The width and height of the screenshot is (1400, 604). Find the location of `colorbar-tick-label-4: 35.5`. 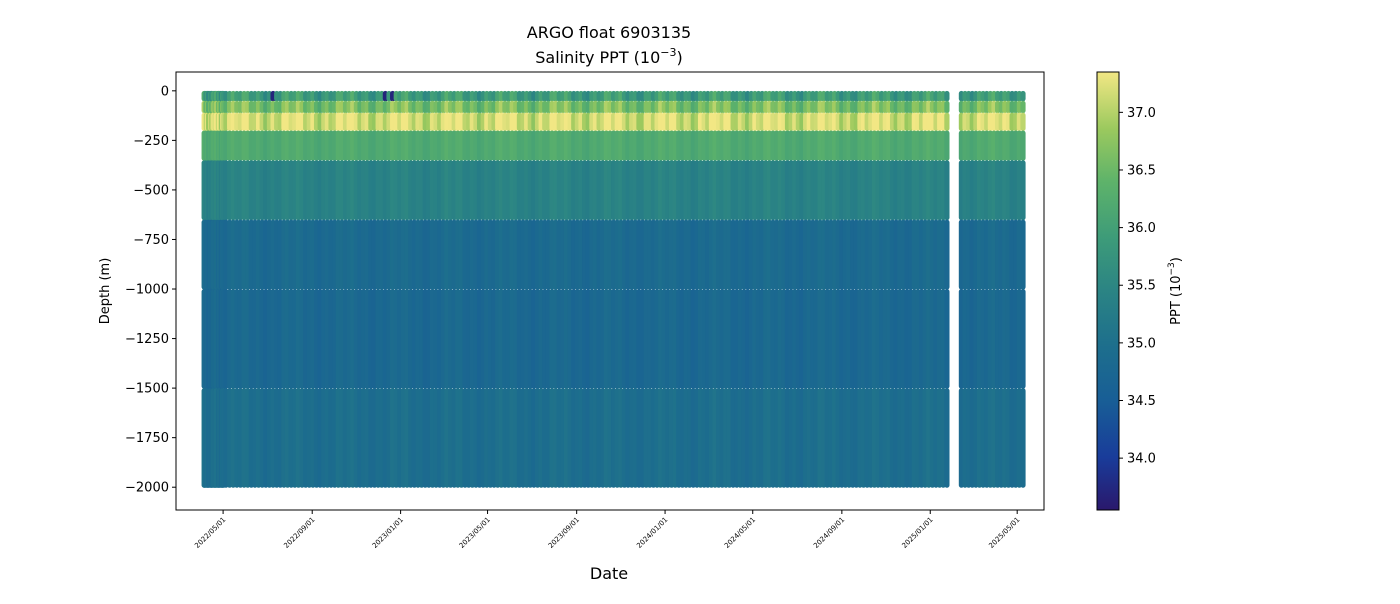

colorbar-tick-label-4: 35.5 is located at coordinates (1141, 286).